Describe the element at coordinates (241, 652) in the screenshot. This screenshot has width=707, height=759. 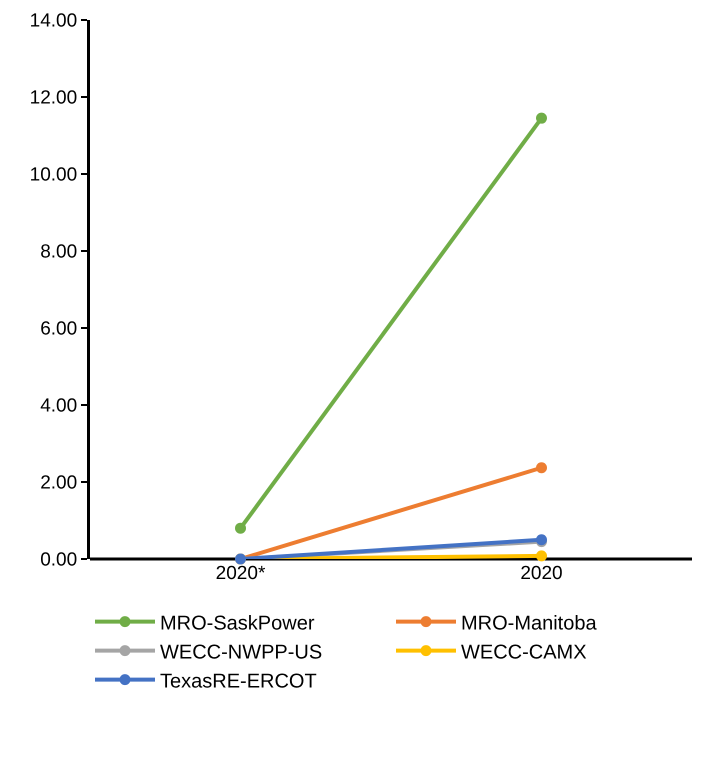
I see `legend-label: WECC-NWPP-US` at that location.